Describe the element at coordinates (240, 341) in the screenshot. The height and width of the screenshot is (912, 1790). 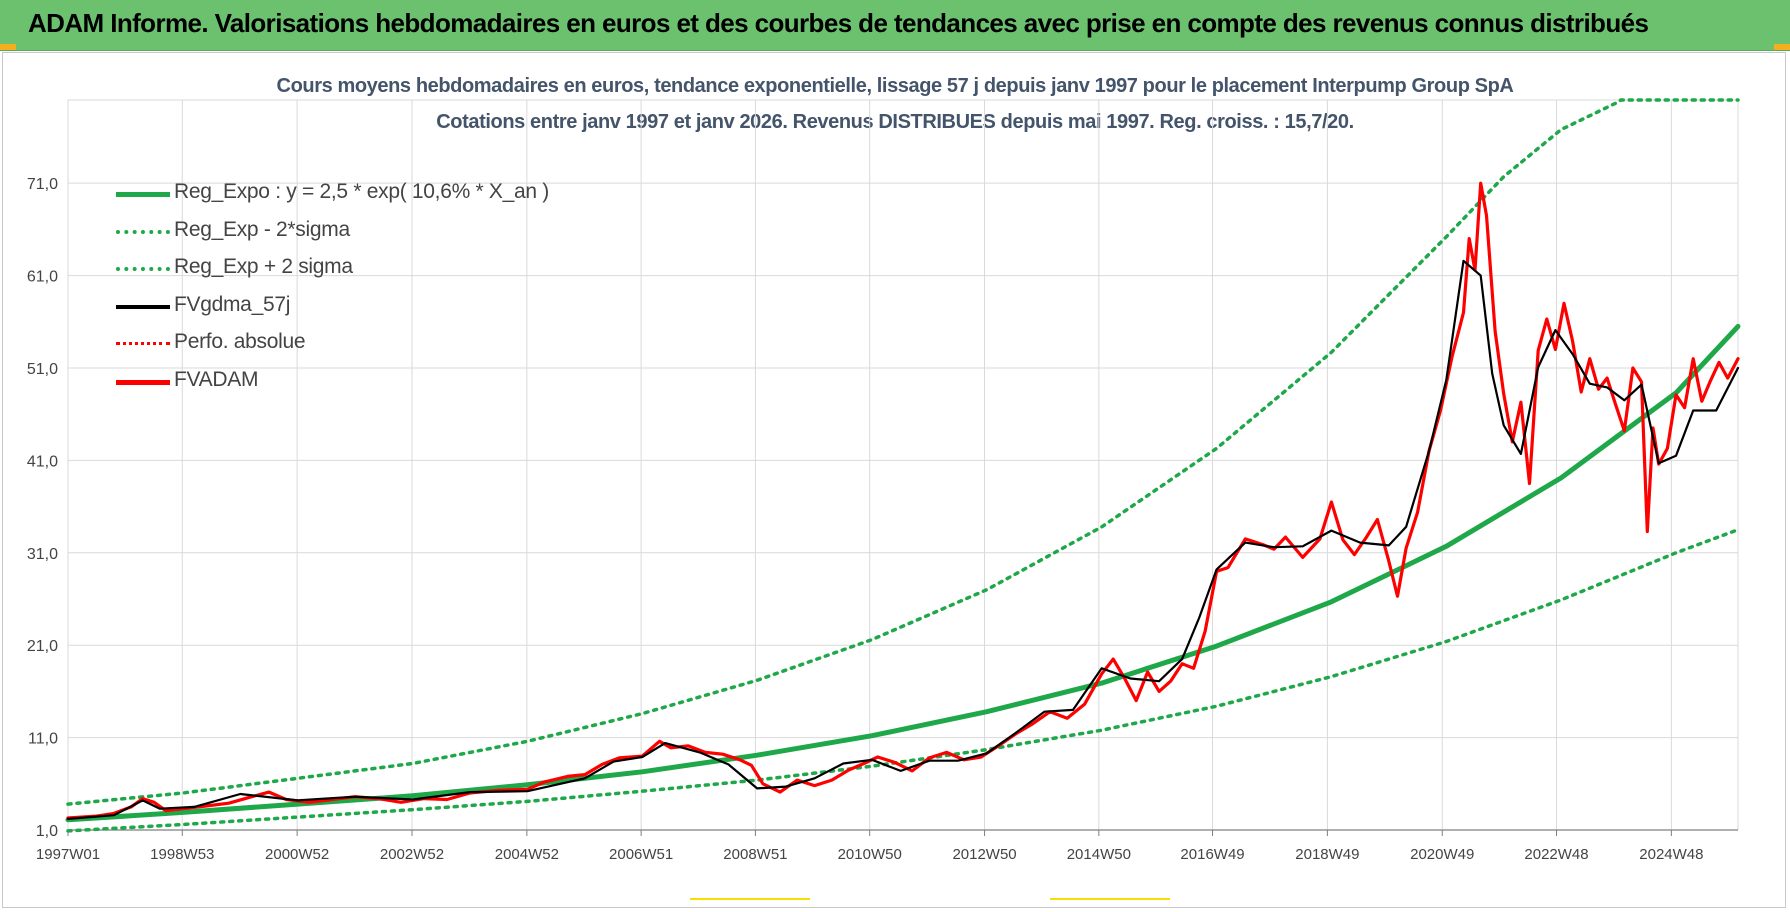
I see `legend-label-perfo: Perfo. absolue` at that location.